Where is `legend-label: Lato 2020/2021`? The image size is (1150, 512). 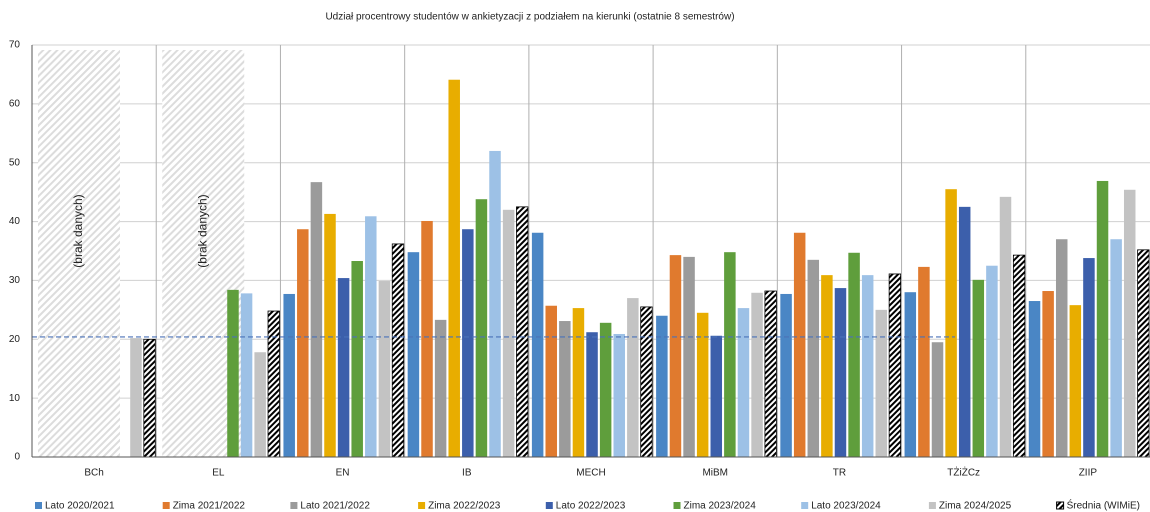 legend-label: Lato 2020/2021 is located at coordinates (80, 506).